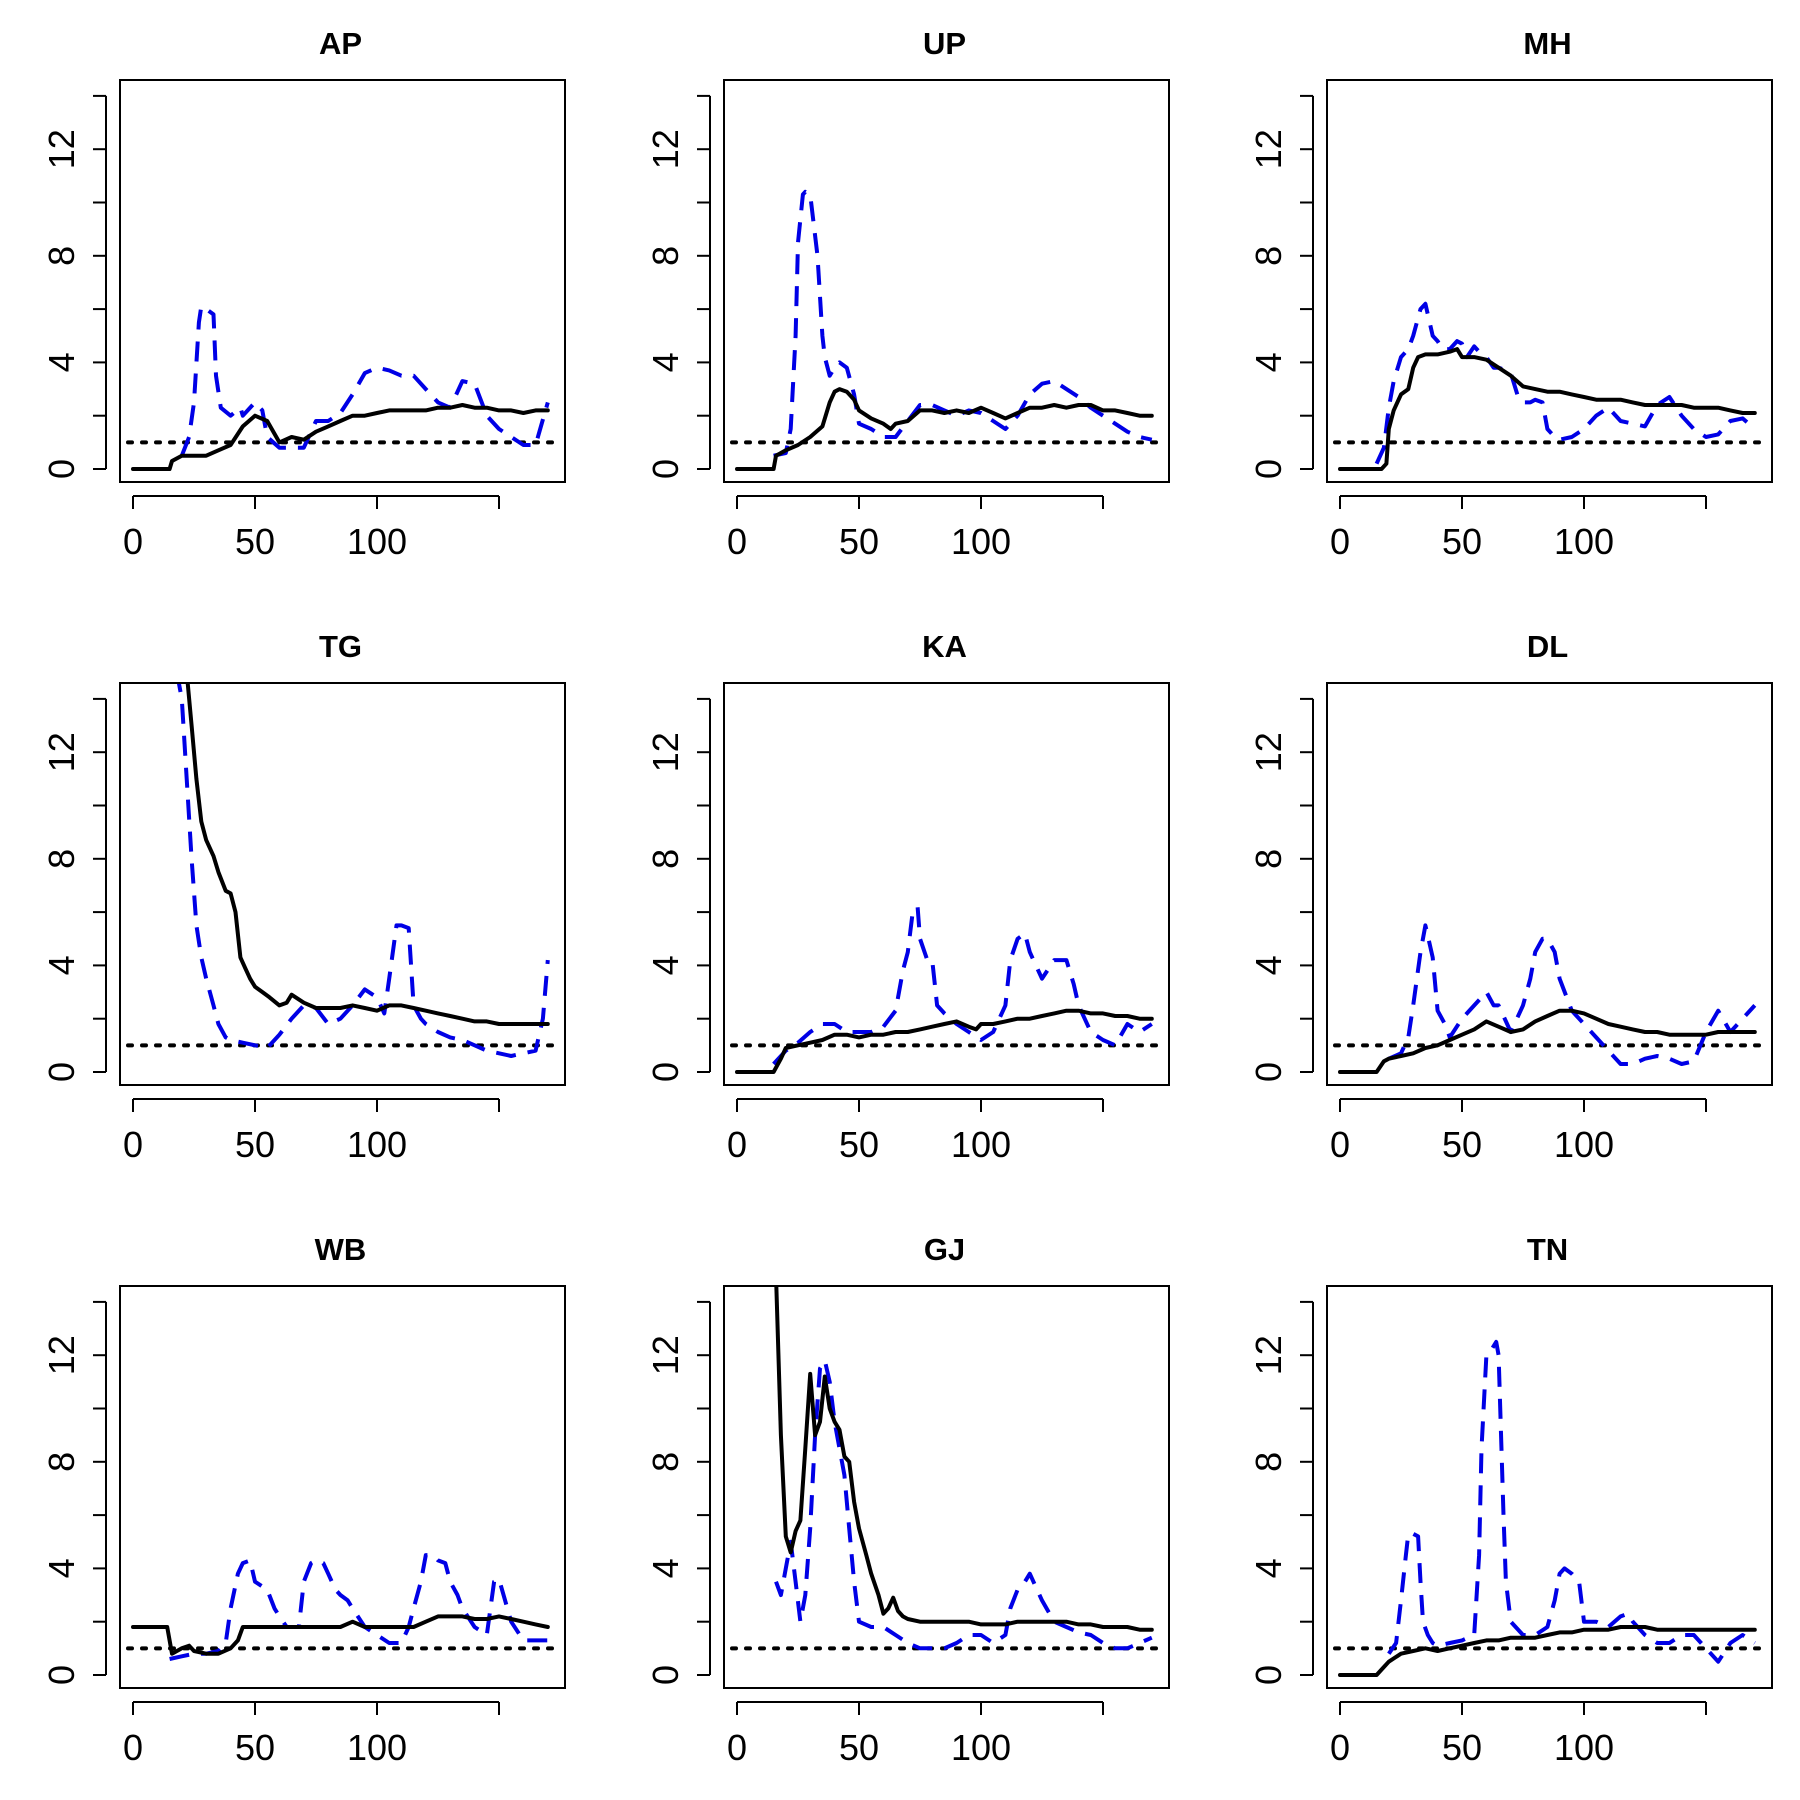 This screenshot has height=1800, width=1800. What do you see at coordinates (340, 43) in the screenshot?
I see `panel-title: AP` at bounding box center [340, 43].